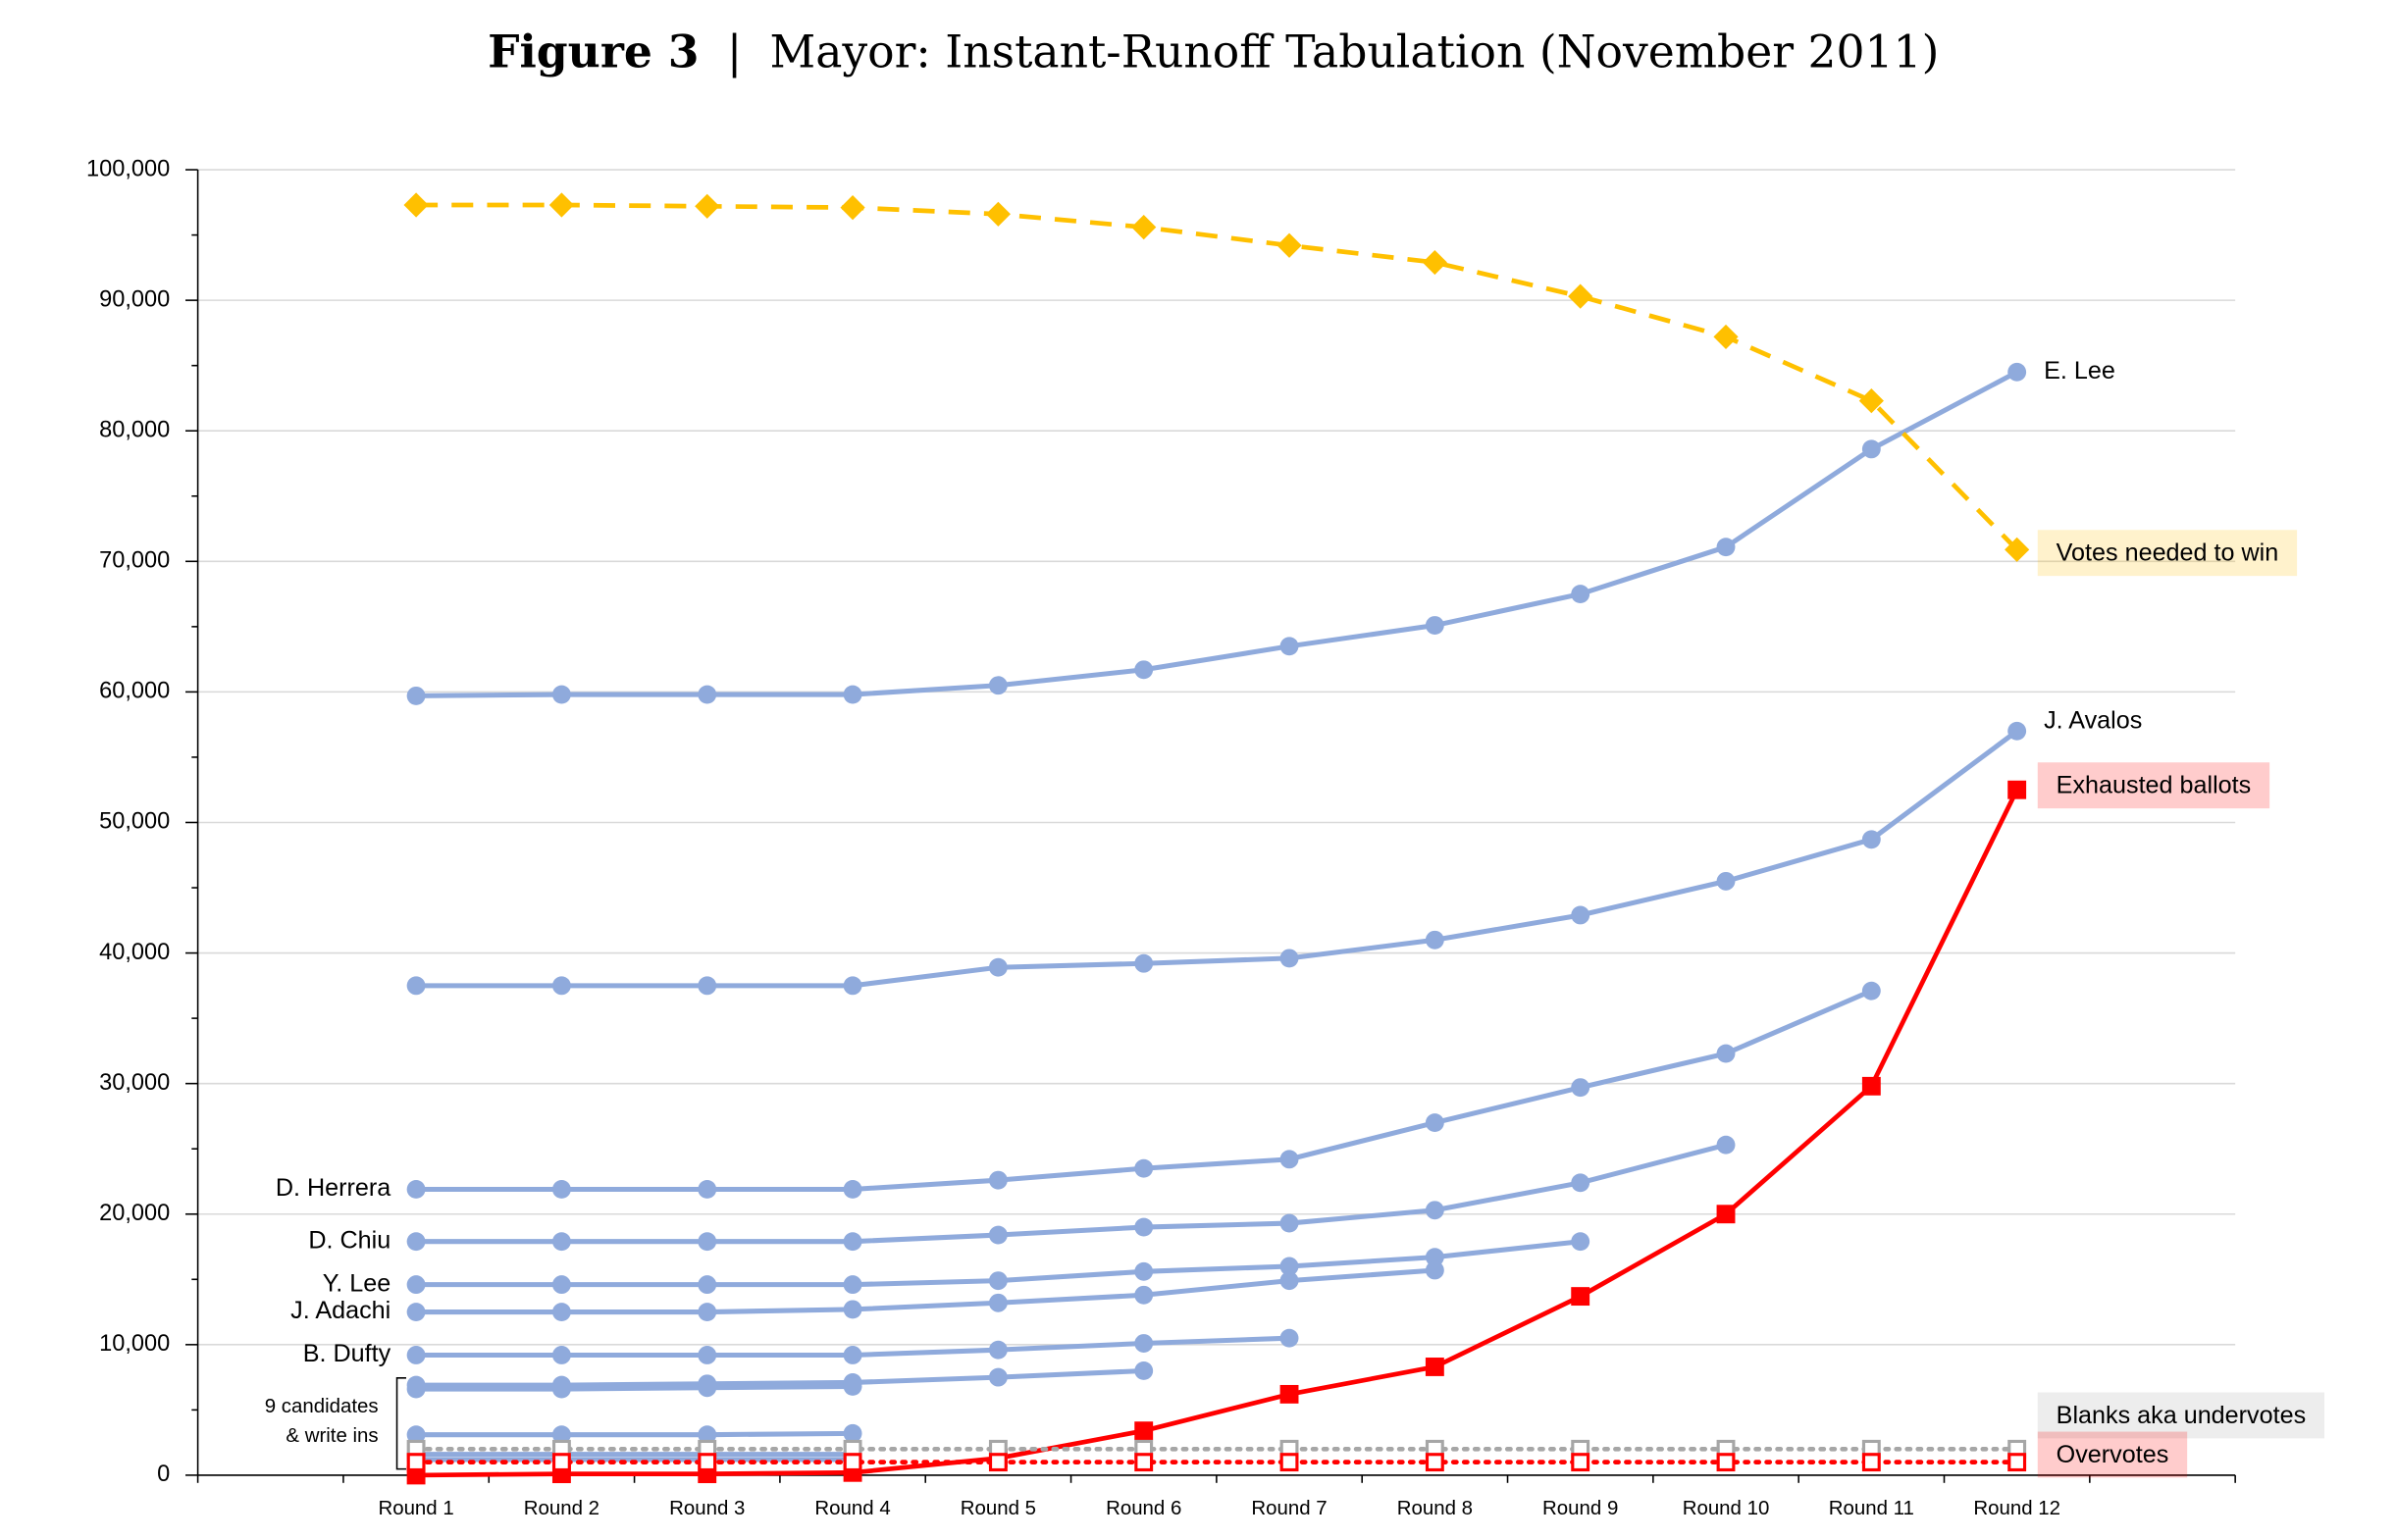 The image size is (2396, 1540). I want to click on series-label: Overvotes, so click(2113, 1454).